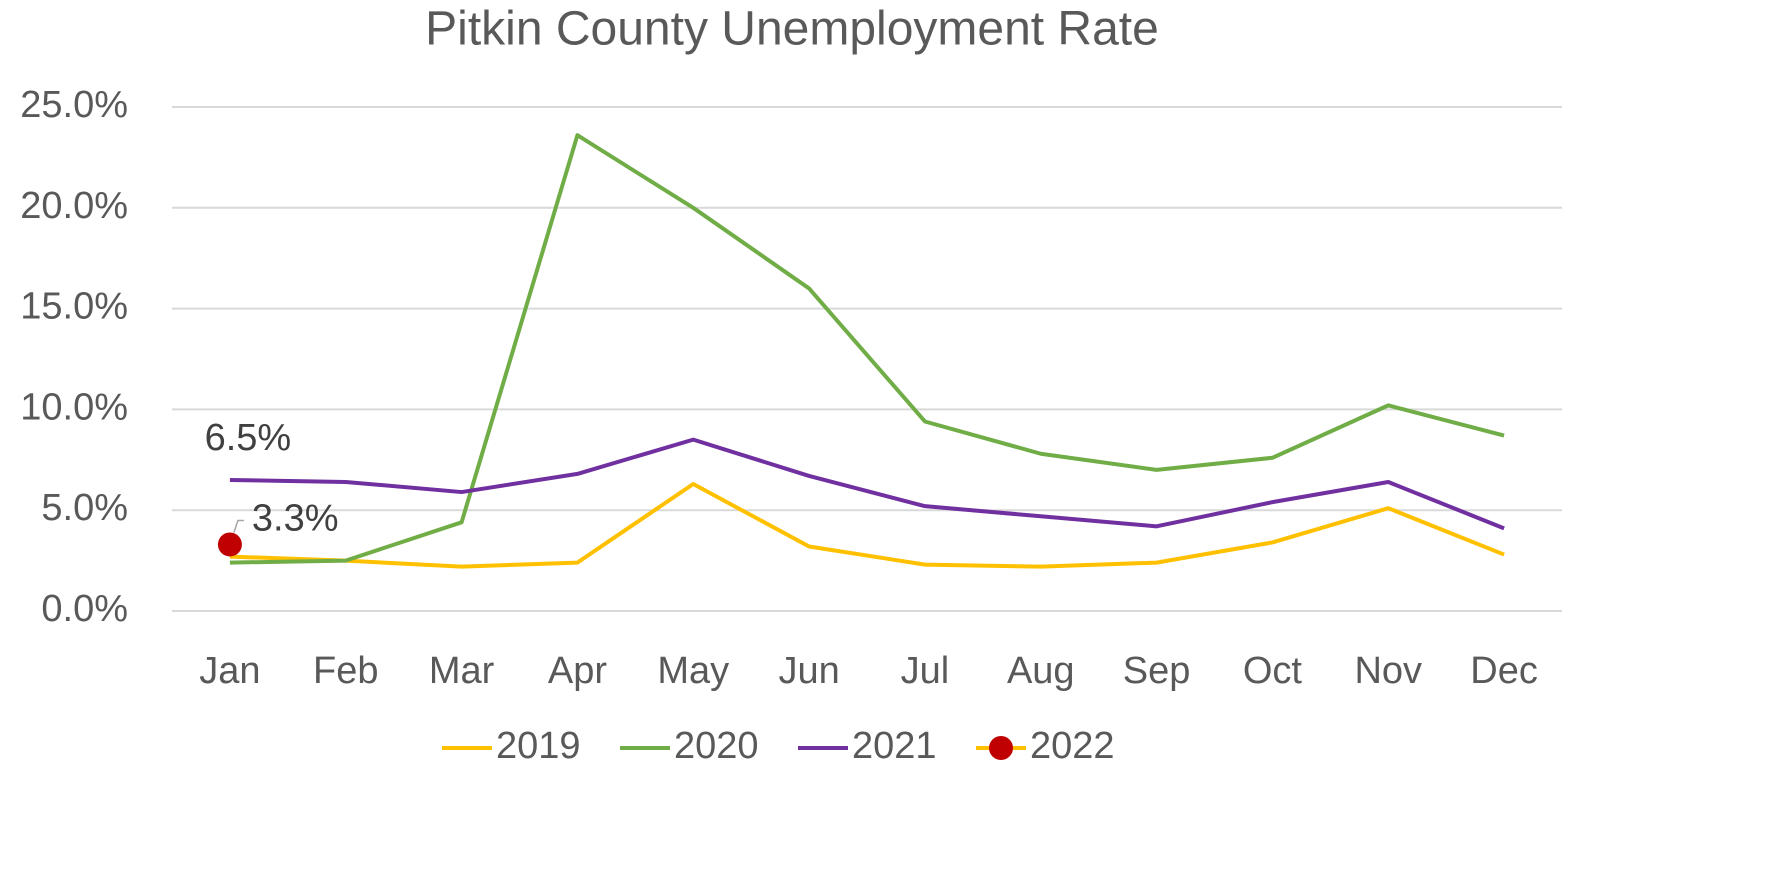  Describe the element at coordinates (1157, 671) in the screenshot. I see `x-tick-label: Sep` at that location.